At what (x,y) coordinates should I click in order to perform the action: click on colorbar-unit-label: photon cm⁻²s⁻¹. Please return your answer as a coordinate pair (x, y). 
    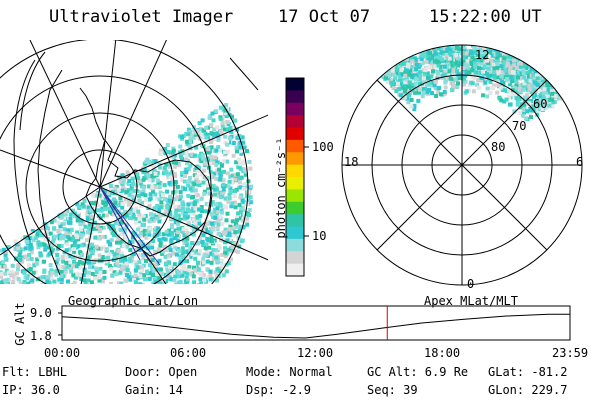
    Looking at the image, I should click on (281, 188).